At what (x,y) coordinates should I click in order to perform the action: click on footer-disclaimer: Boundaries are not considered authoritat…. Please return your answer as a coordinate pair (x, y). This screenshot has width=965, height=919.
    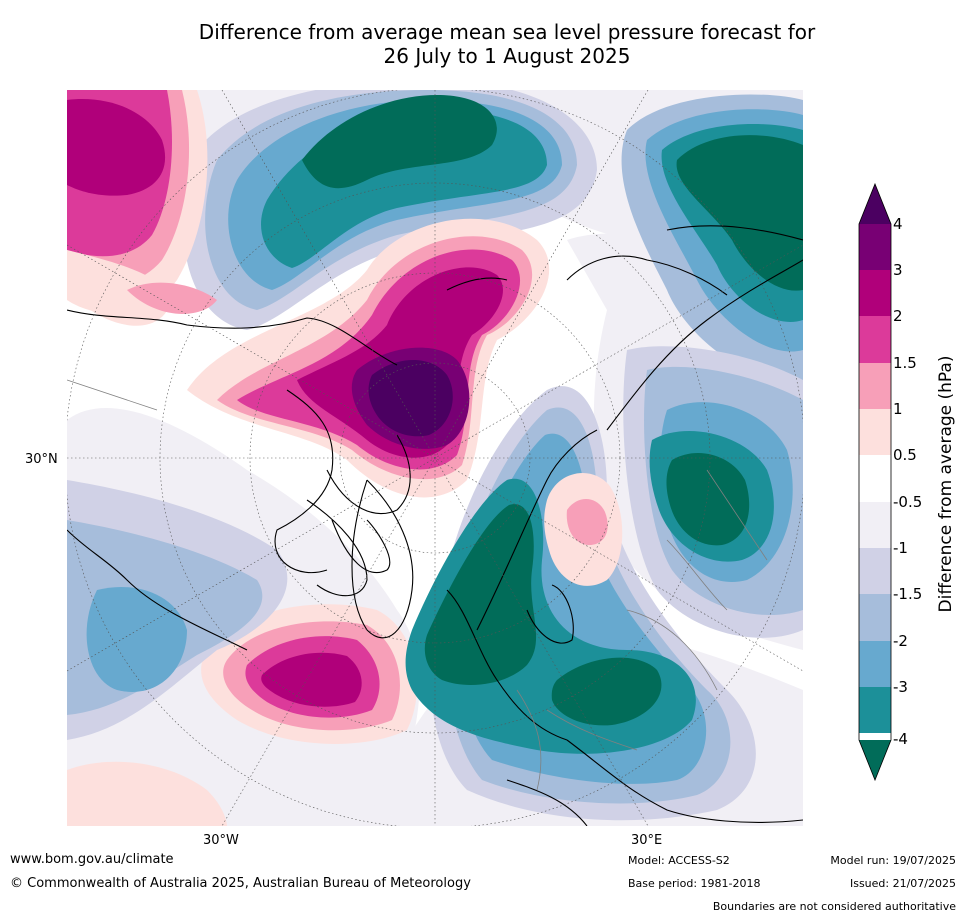
    Looking at the image, I should click on (834, 906).